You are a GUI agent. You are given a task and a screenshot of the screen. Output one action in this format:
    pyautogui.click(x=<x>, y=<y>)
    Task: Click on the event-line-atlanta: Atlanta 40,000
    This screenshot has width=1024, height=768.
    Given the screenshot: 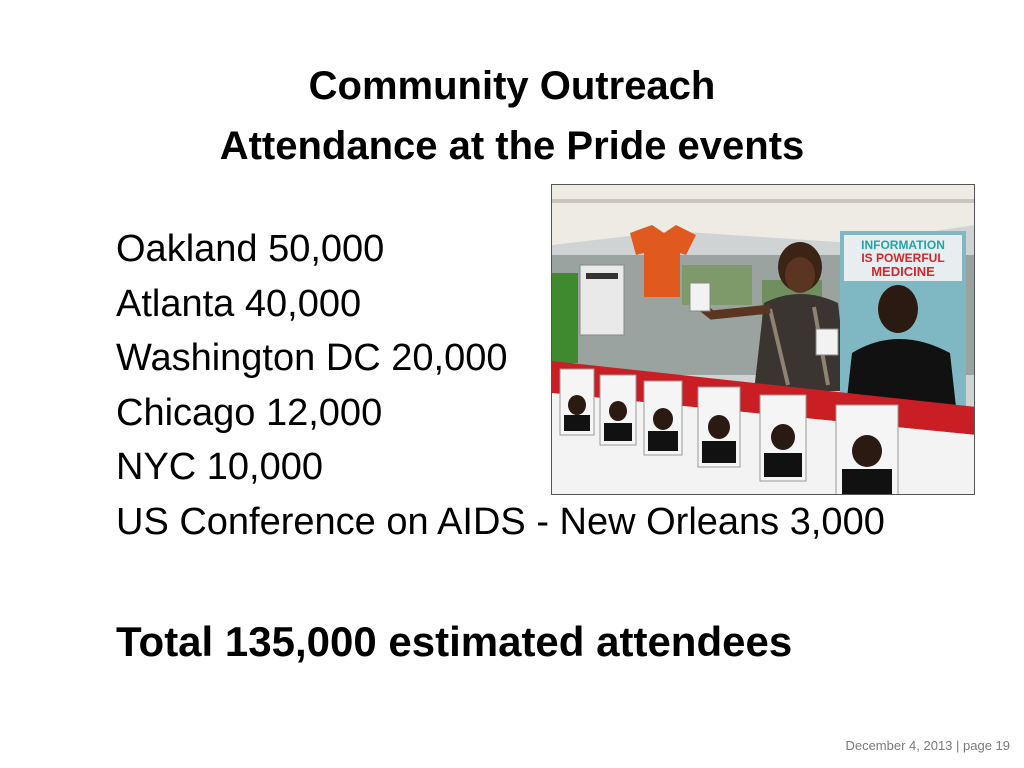 What is the action you would take?
    pyautogui.click(x=239, y=303)
    